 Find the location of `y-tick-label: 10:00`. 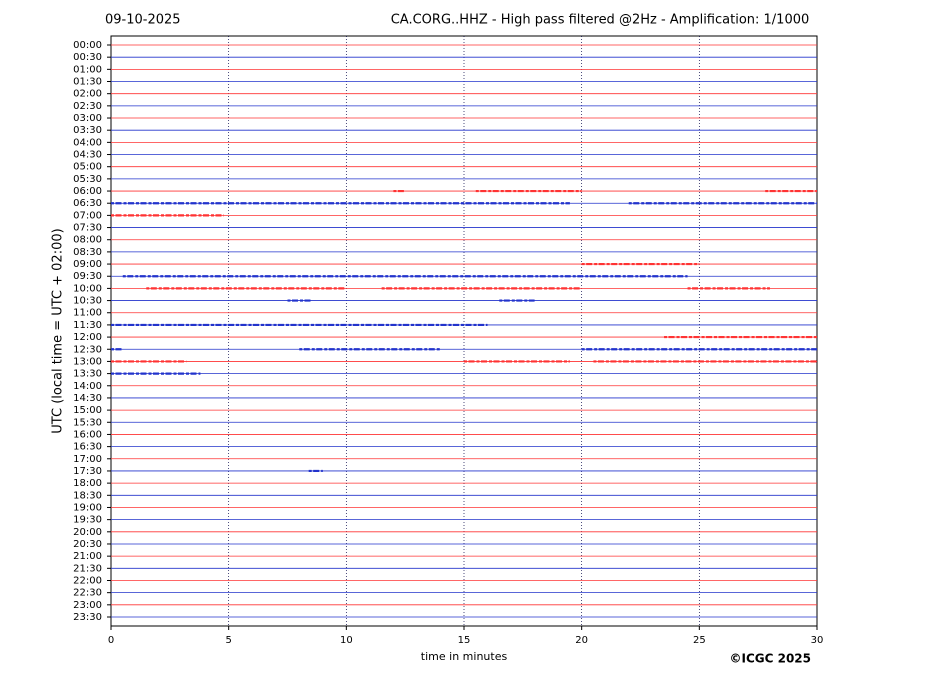

y-tick-label: 10:00 is located at coordinates (87, 288).